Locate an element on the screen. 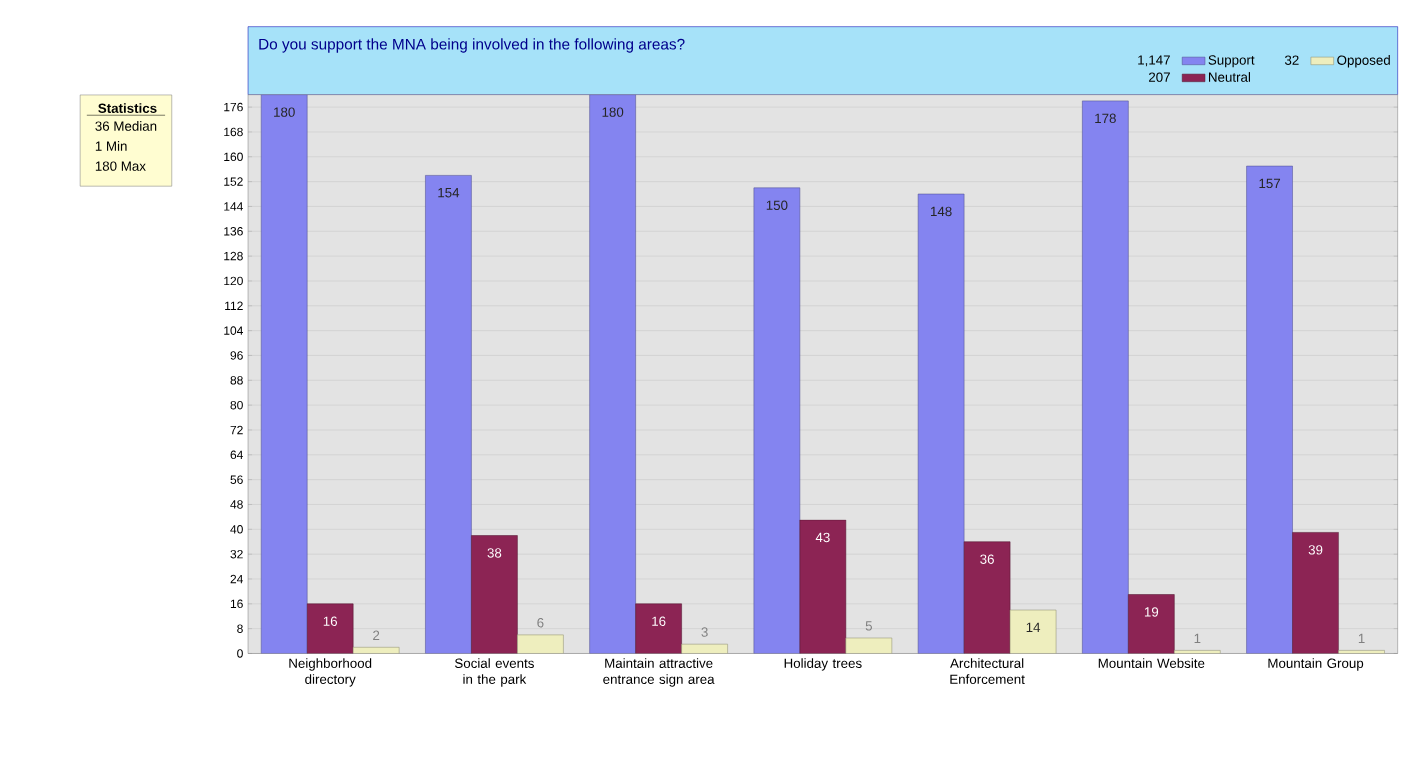 The image size is (1403, 762). data-label: 148 is located at coordinates (941, 211).